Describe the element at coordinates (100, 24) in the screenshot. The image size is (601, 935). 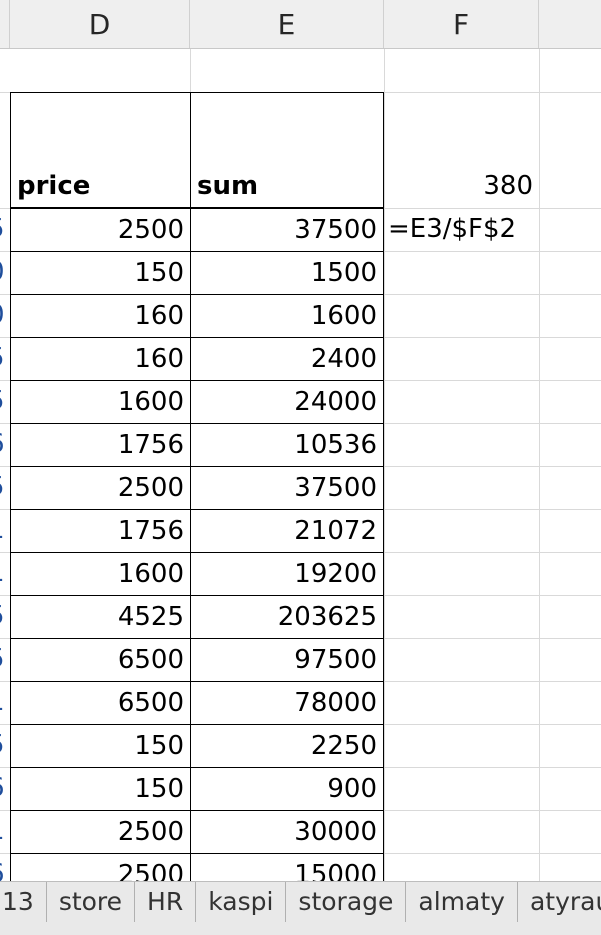
I see `column-header-d: D` at that location.